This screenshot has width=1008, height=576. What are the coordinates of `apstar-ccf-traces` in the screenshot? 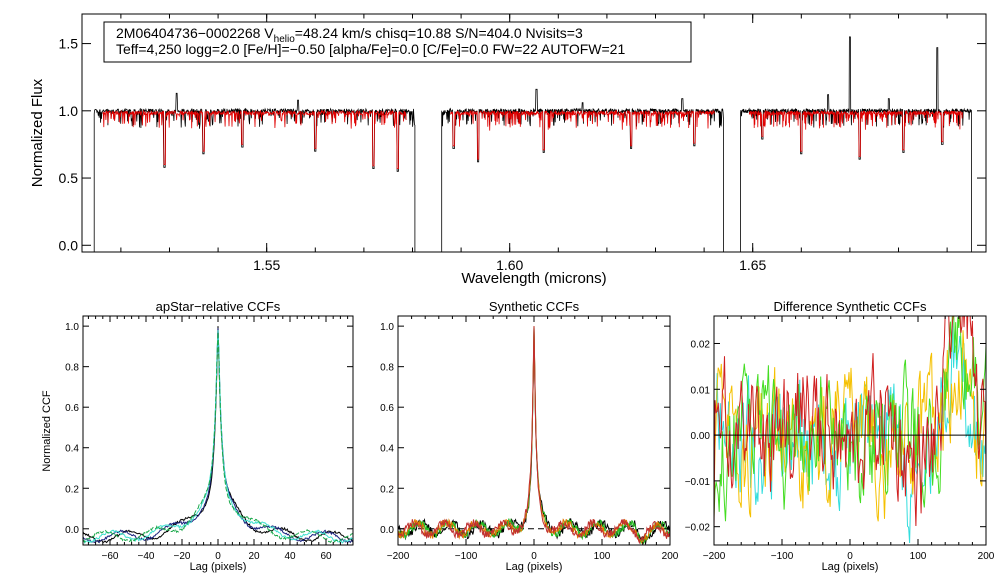 It's located at (218, 435).